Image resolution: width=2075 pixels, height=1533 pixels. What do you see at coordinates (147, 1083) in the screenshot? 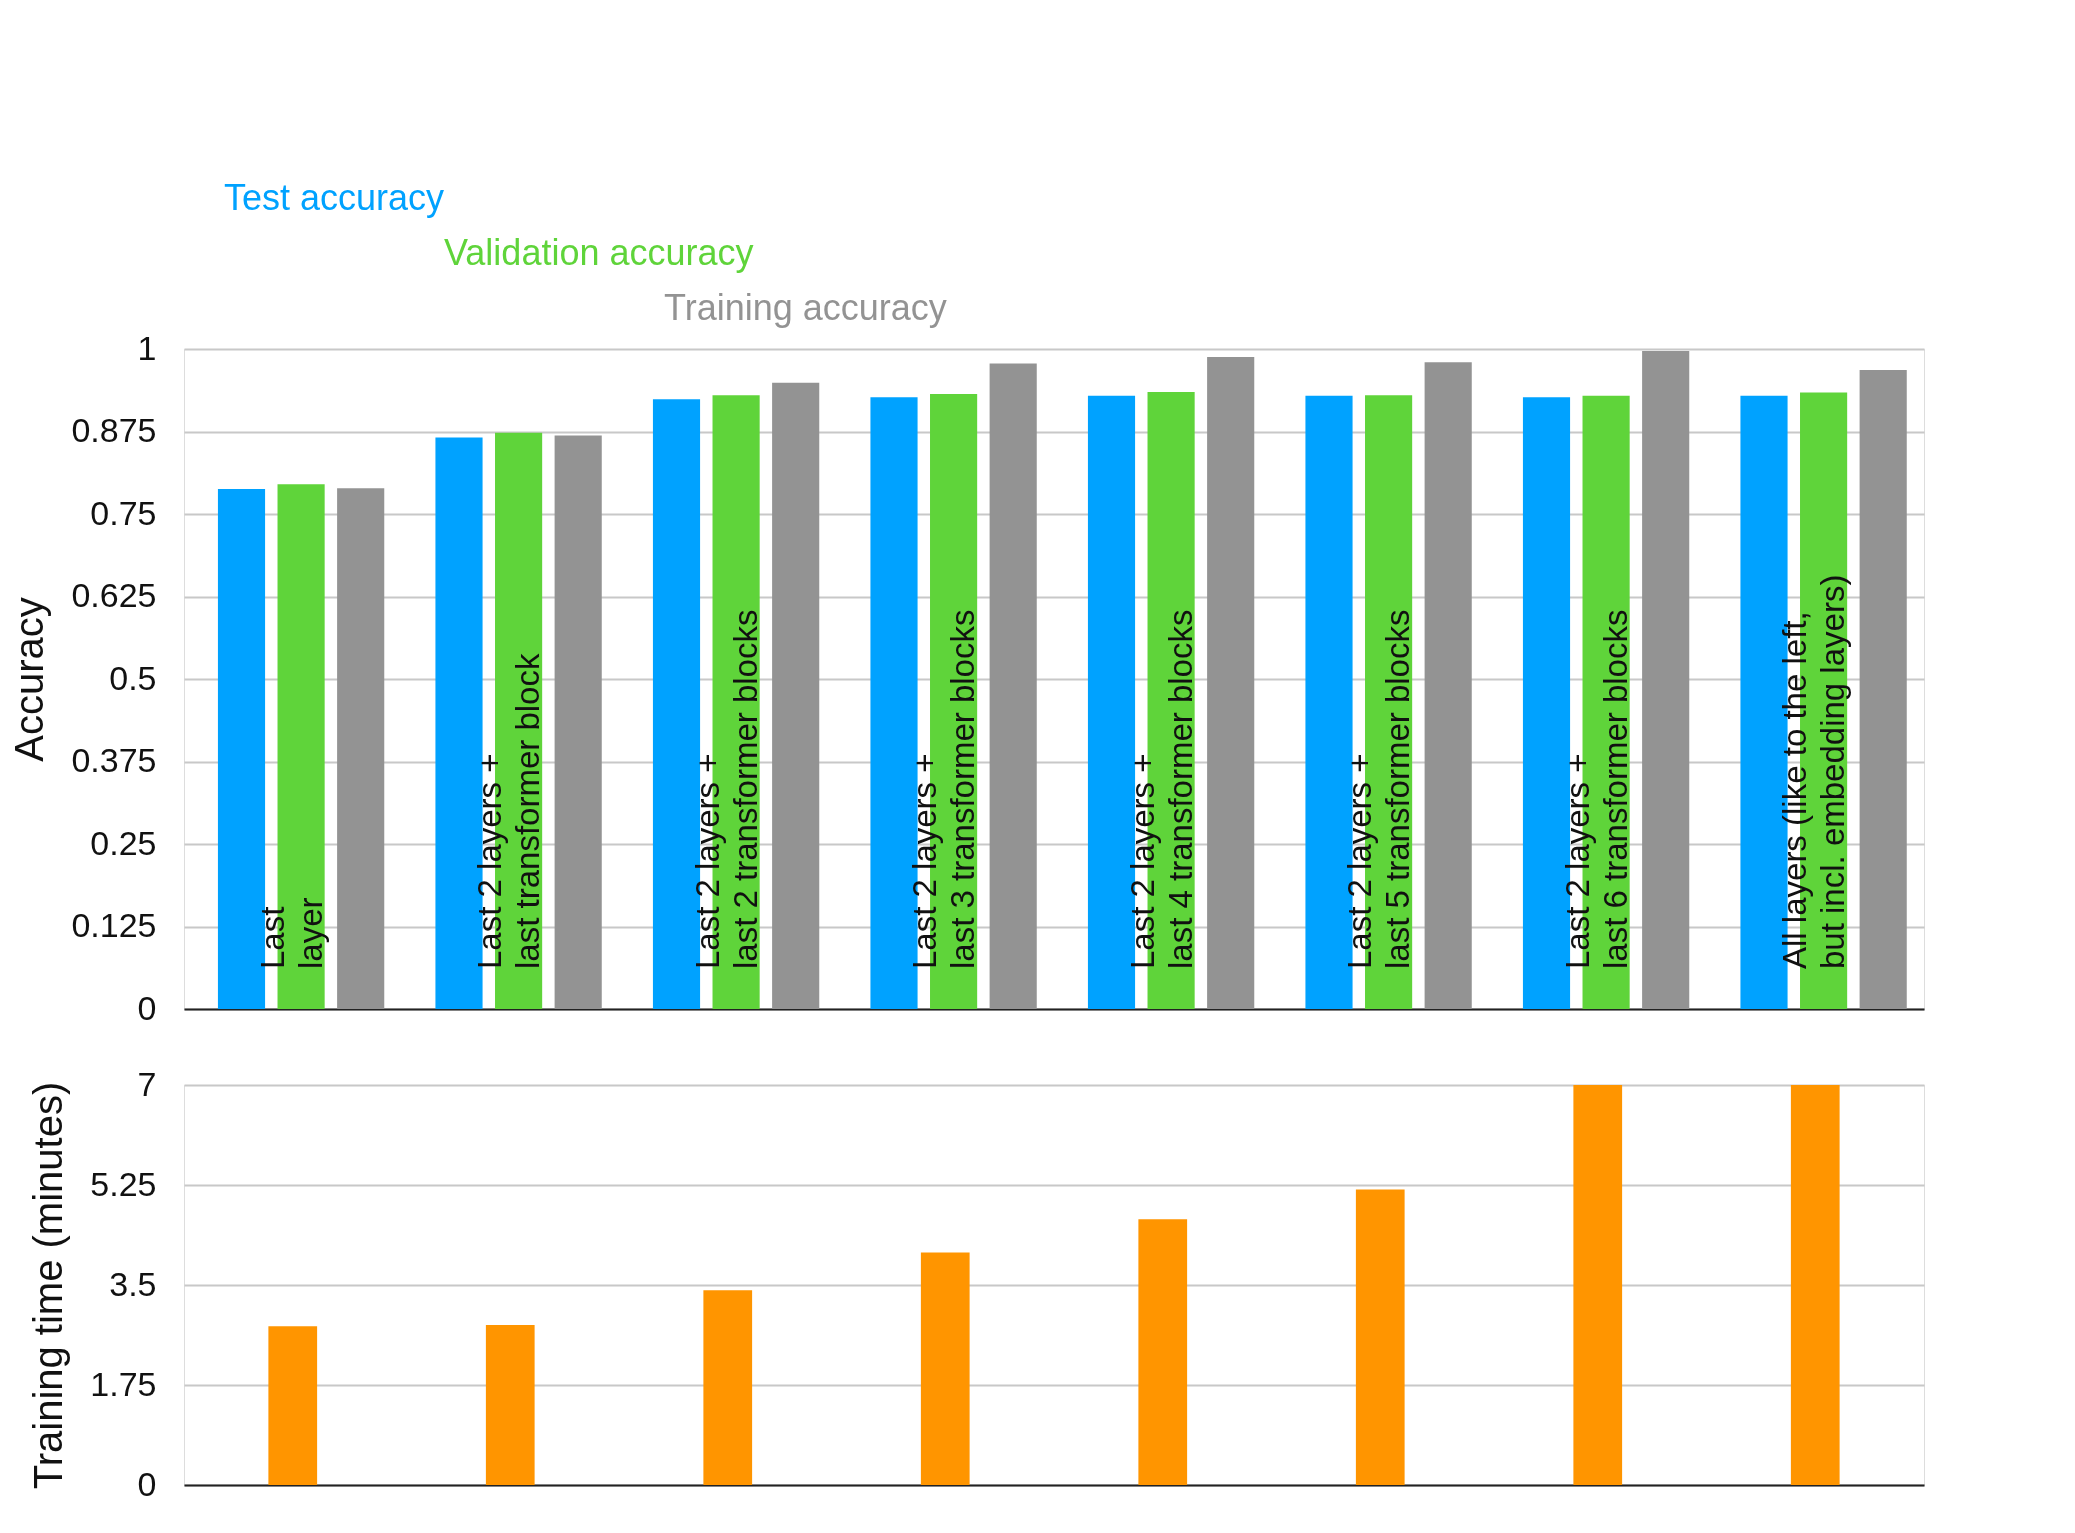
I see `y-tick-label: 7` at bounding box center [147, 1083].